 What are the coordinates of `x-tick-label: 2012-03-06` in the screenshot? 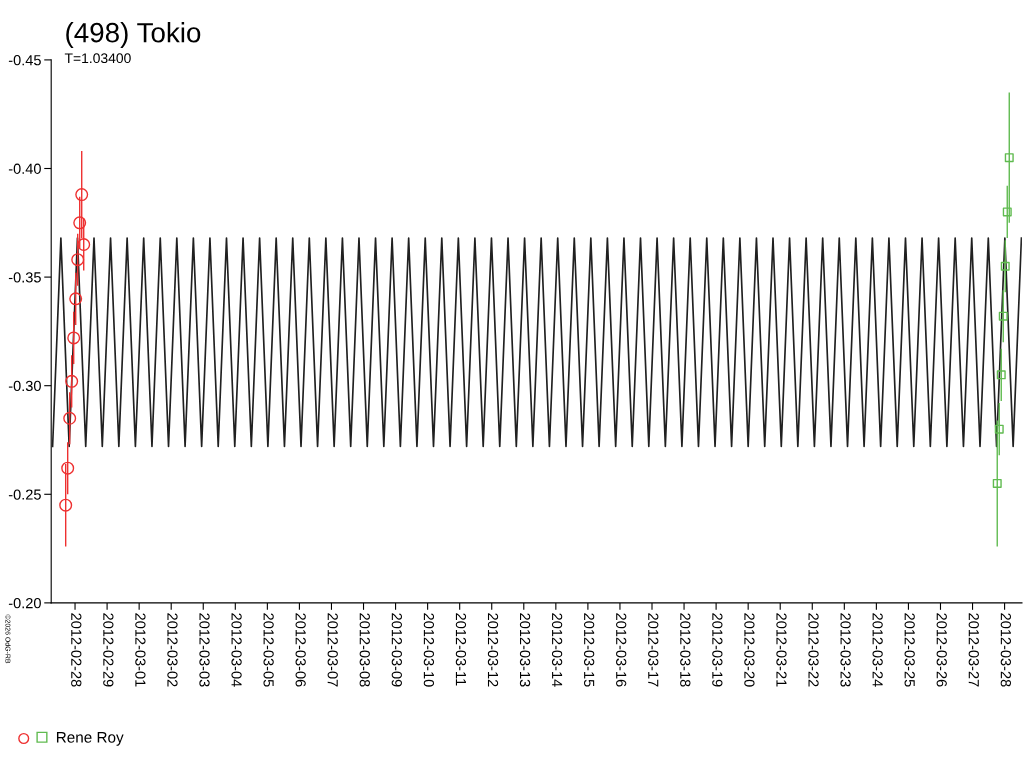 It's located at (300, 650).